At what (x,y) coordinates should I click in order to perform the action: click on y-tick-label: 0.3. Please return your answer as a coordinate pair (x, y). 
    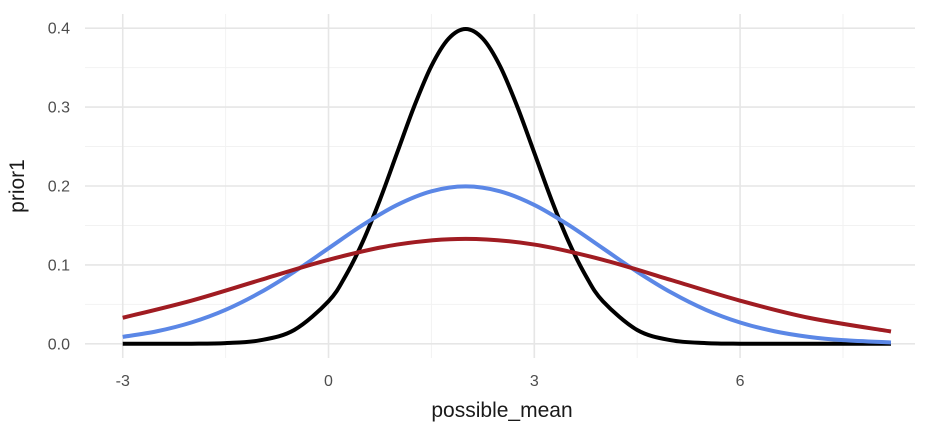
    Looking at the image, I should click on (59, 108).